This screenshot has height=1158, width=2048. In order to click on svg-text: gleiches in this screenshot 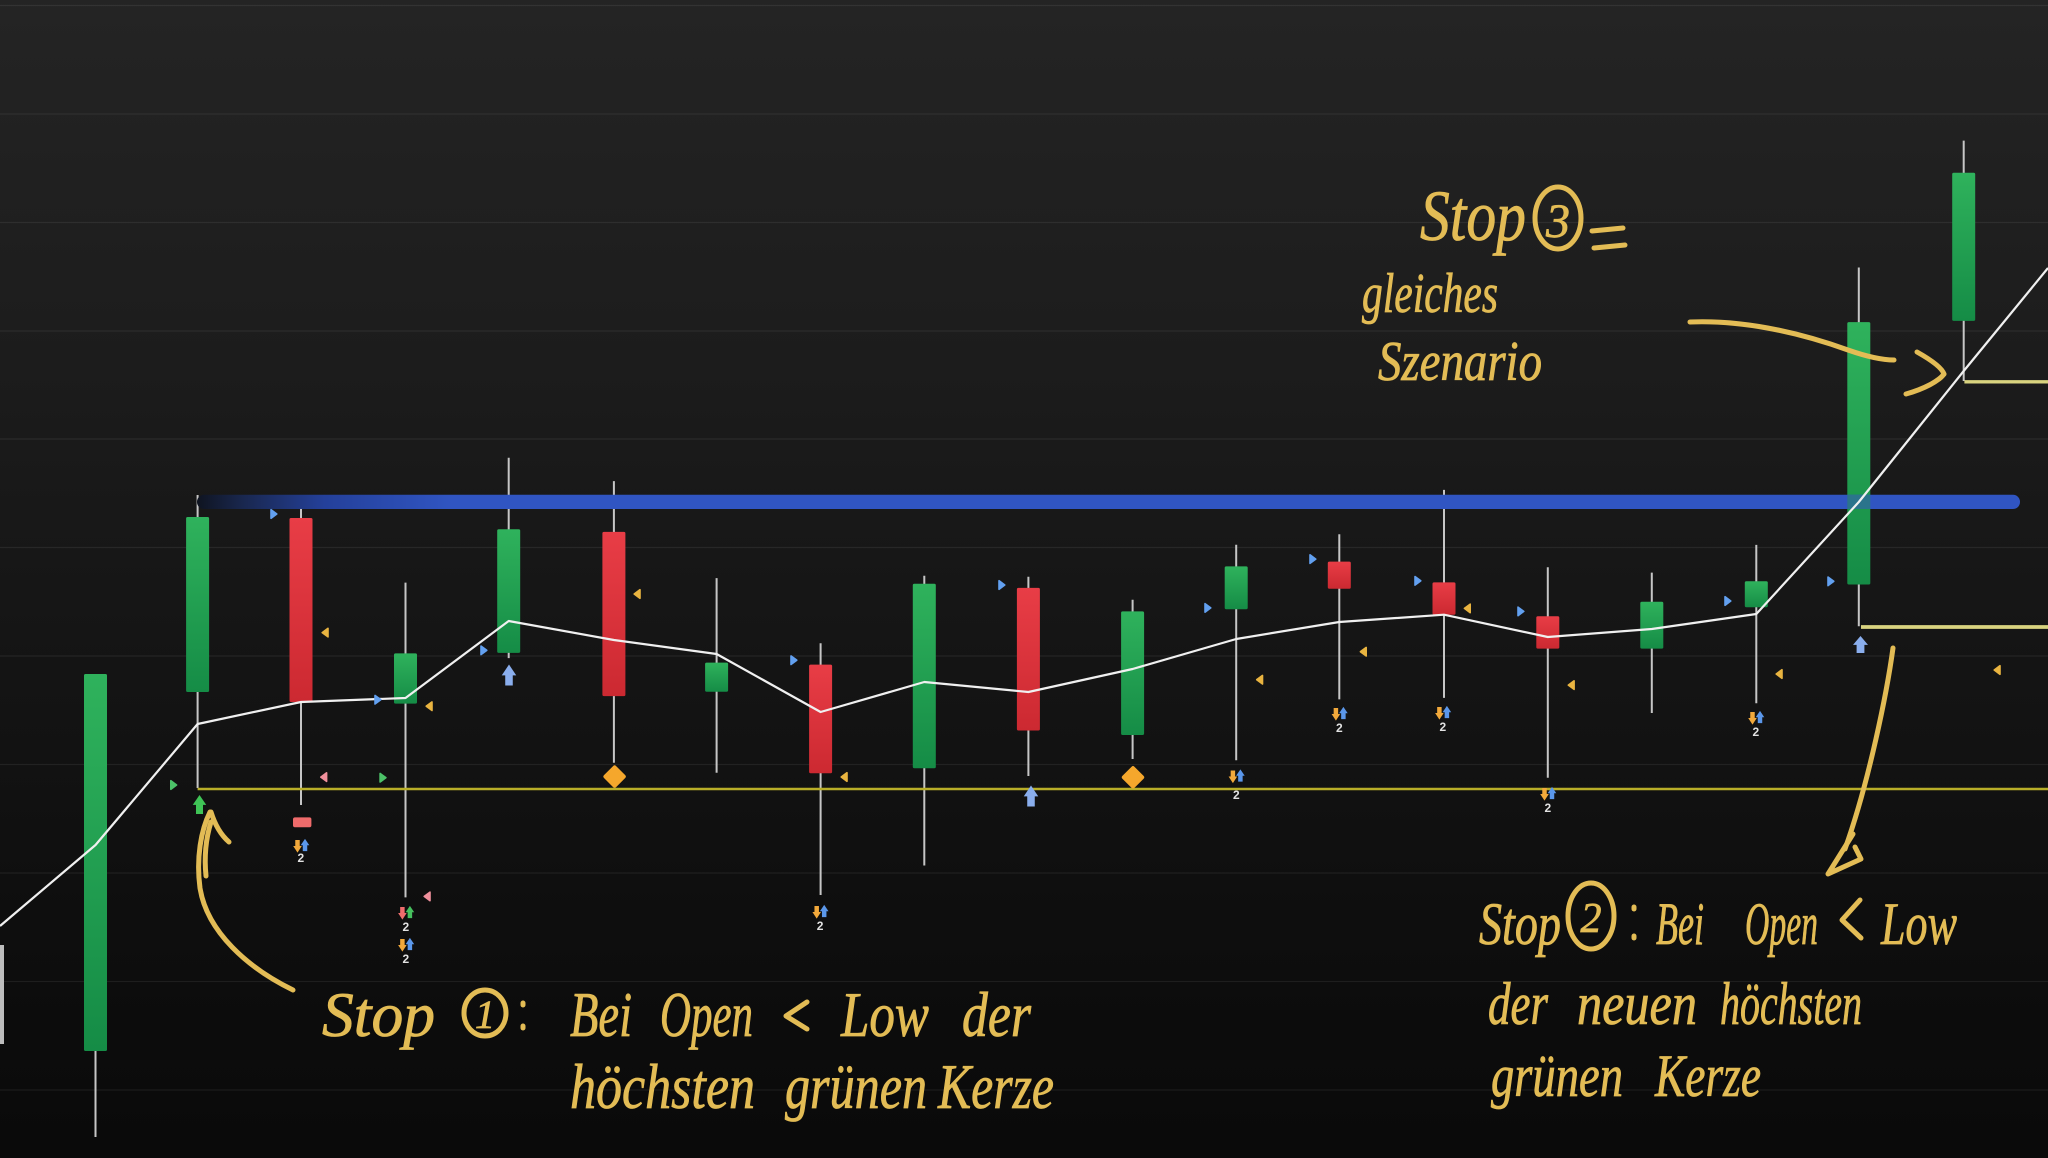, I will do `click(1430, 294)`.